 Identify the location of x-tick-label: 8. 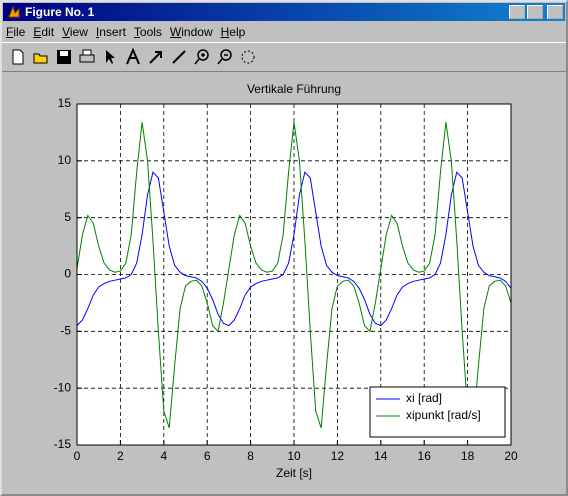
(250, 456).